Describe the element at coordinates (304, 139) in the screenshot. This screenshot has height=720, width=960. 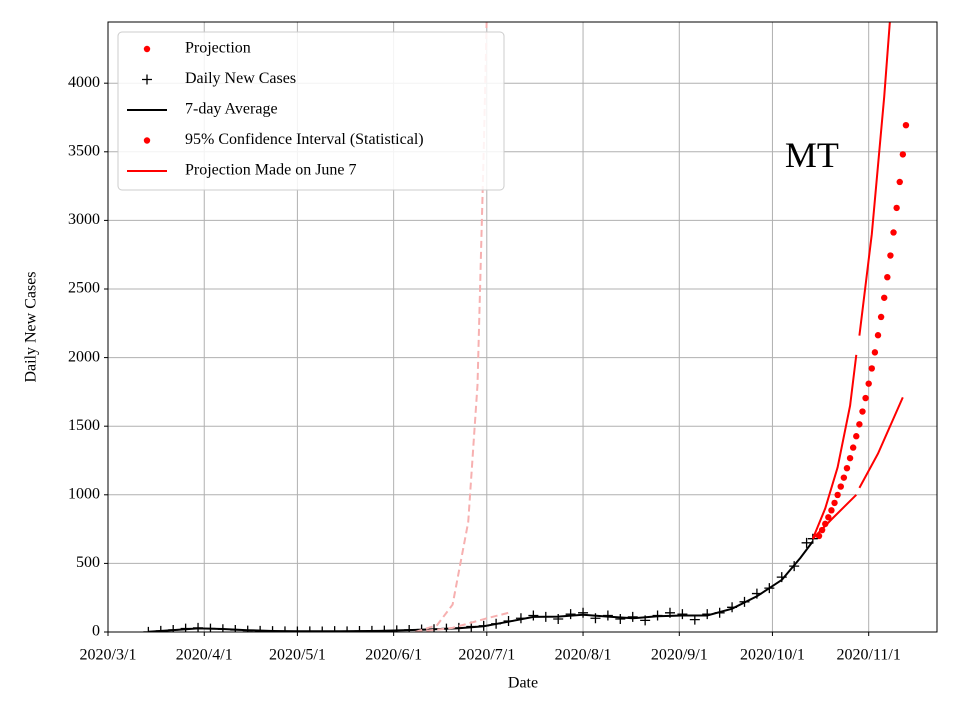
I see `legend-label: 95% Confidence Interval (Statistical)` at that location.